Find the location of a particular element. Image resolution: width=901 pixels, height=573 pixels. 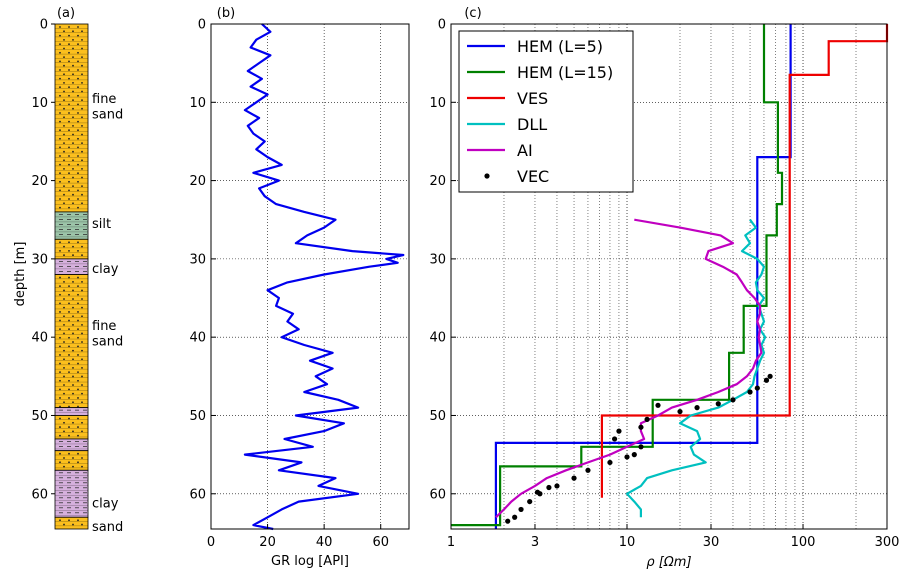

lithology-layer-clay is located at coordinates (71, 411).